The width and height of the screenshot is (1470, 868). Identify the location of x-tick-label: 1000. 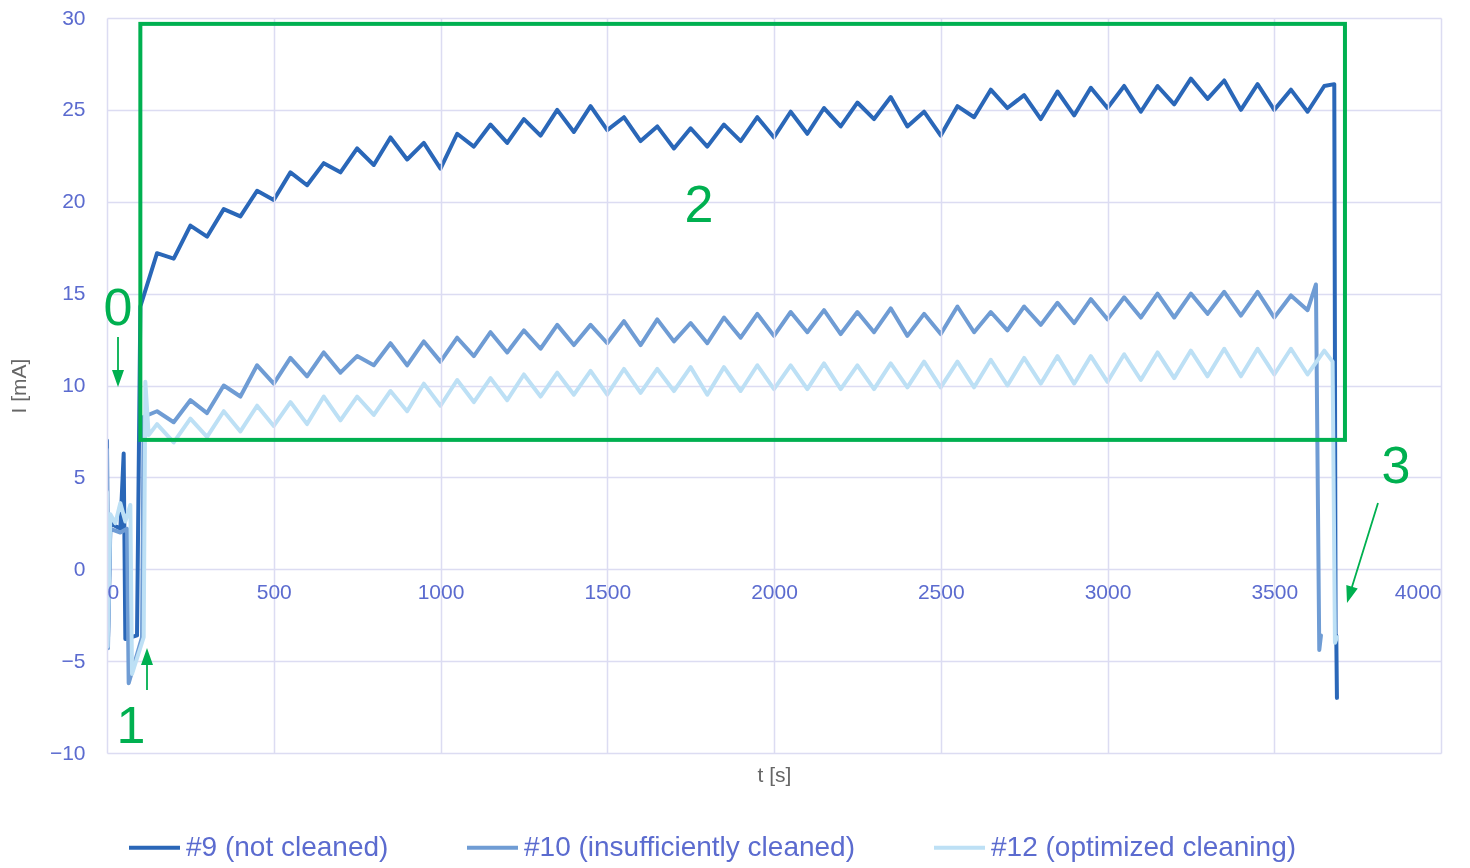
(441, 591).